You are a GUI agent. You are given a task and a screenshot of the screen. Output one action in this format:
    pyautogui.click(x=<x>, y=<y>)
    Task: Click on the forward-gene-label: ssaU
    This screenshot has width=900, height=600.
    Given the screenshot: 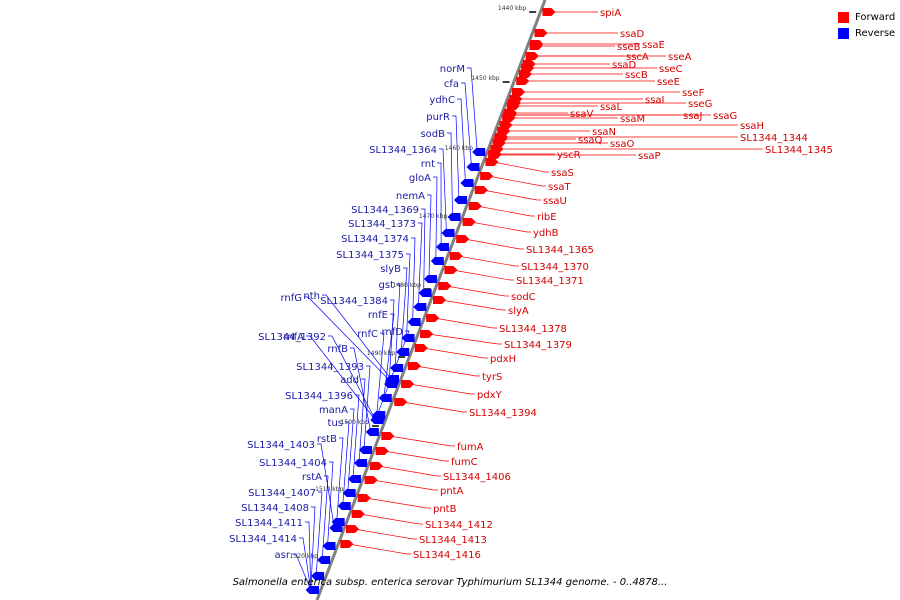 What is the action you would take?
    pyautogui.click(x=555, y=201)
    